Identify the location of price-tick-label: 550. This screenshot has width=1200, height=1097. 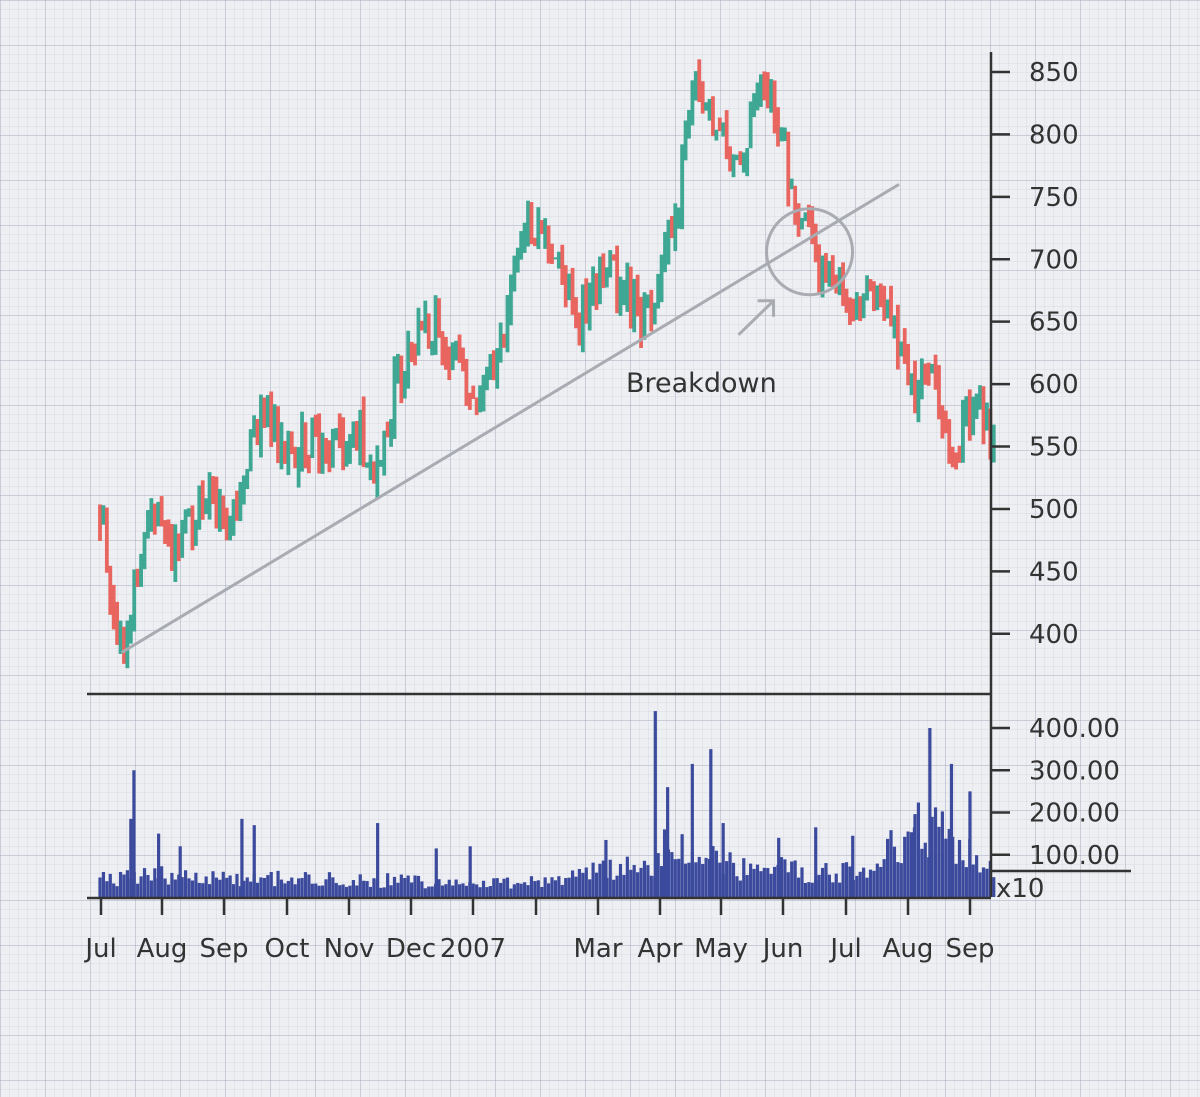
(1054, 448).